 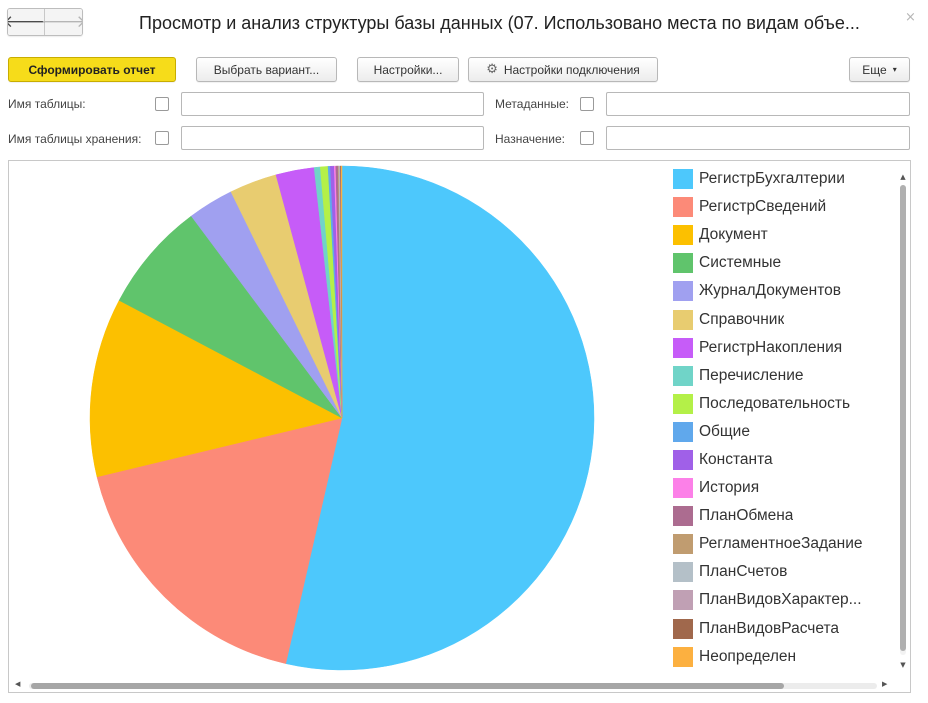 What do you see at coordinates (530, 139) in the screenshot?
I see `purpose-label: Назначение:` at bounding box center [530, 139].